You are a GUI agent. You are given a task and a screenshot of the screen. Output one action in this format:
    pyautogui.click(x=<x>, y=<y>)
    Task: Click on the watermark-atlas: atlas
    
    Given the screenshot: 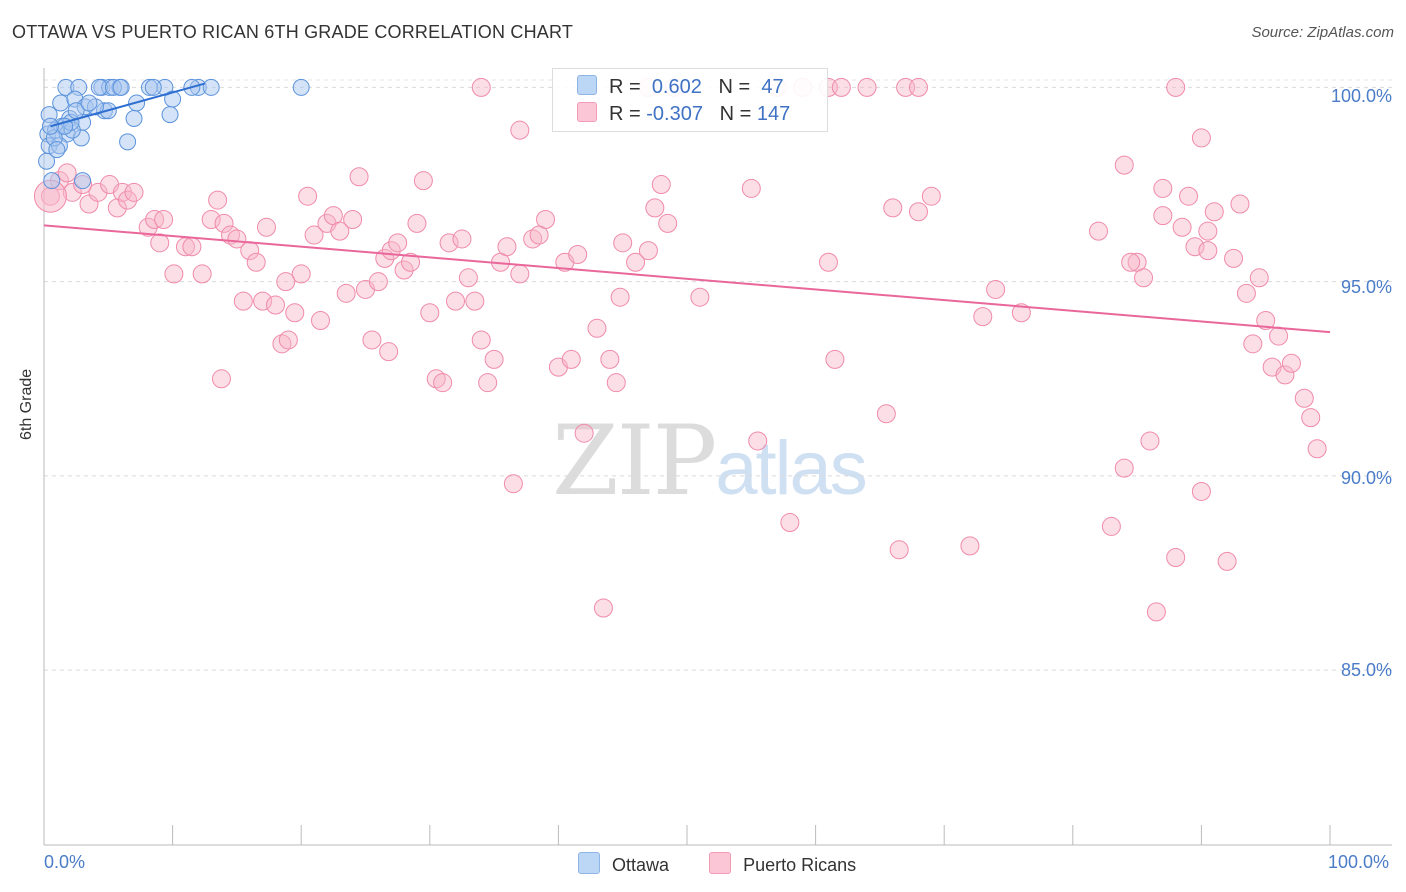 What is the action you would take?
    pyautogui.click(x=791, y=468)
    